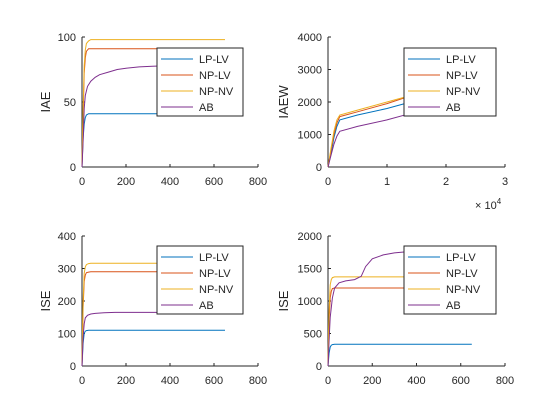 This screenshot has height=420, width=560. What do you see at coordinates (505, 182) in the screenshot?
I see `x-tick-label: 3` at bounding box center [505, 182].